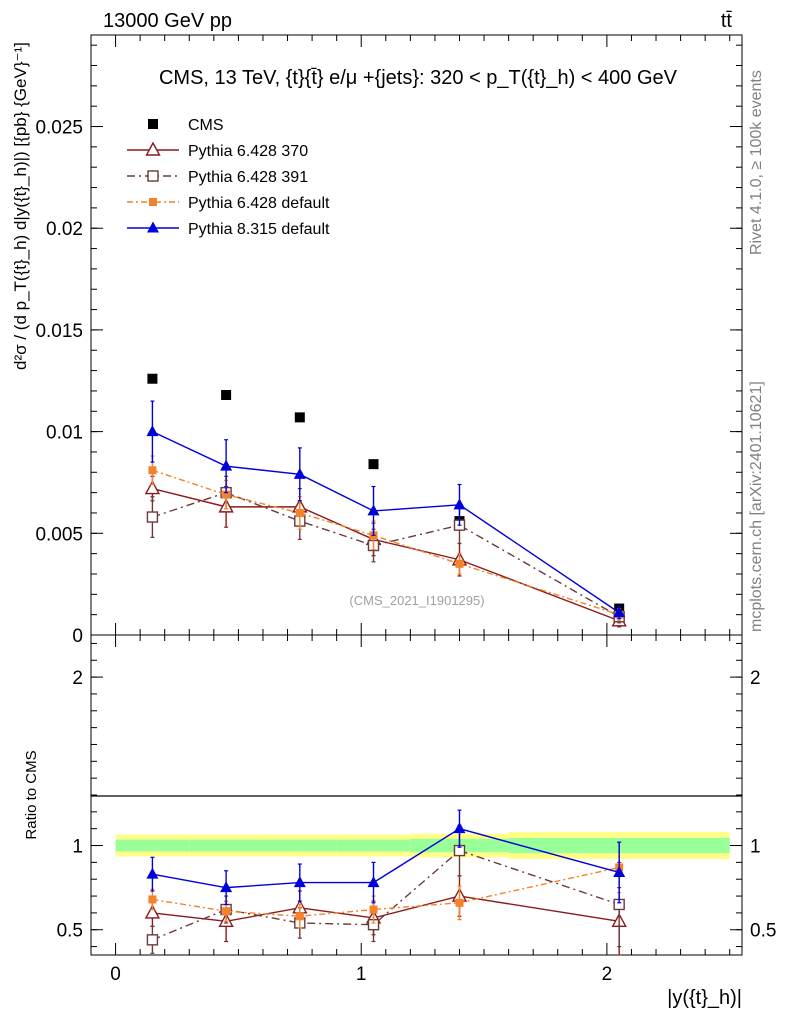 Image resolution: width=786 pixels, height=1029 pixels. What do you see at coordinates (756, 506) in the screenshot?
I see `mcplots-label: mcplots.cern.ch [arXiv:2401.10621]` at bounding box center [756, 506].